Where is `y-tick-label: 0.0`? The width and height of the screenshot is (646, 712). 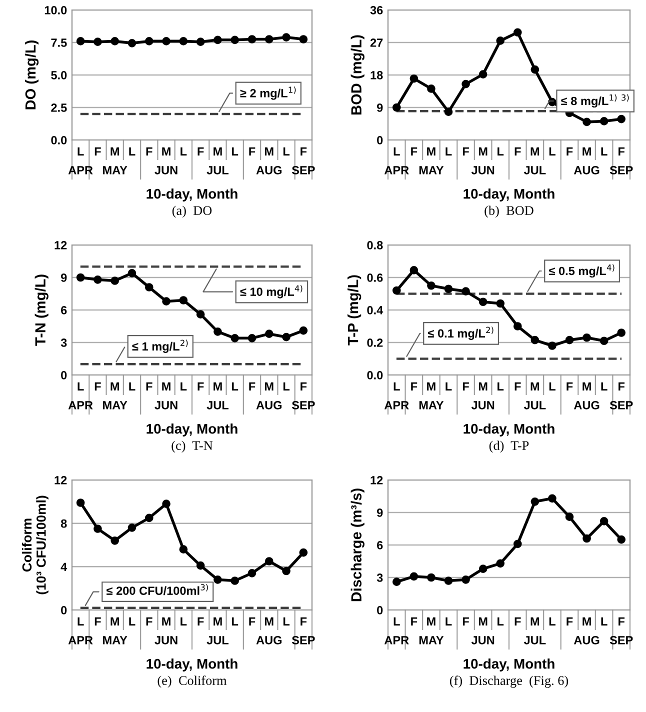 y-tick-label: 0.0 is located at coordinates (375, 375).